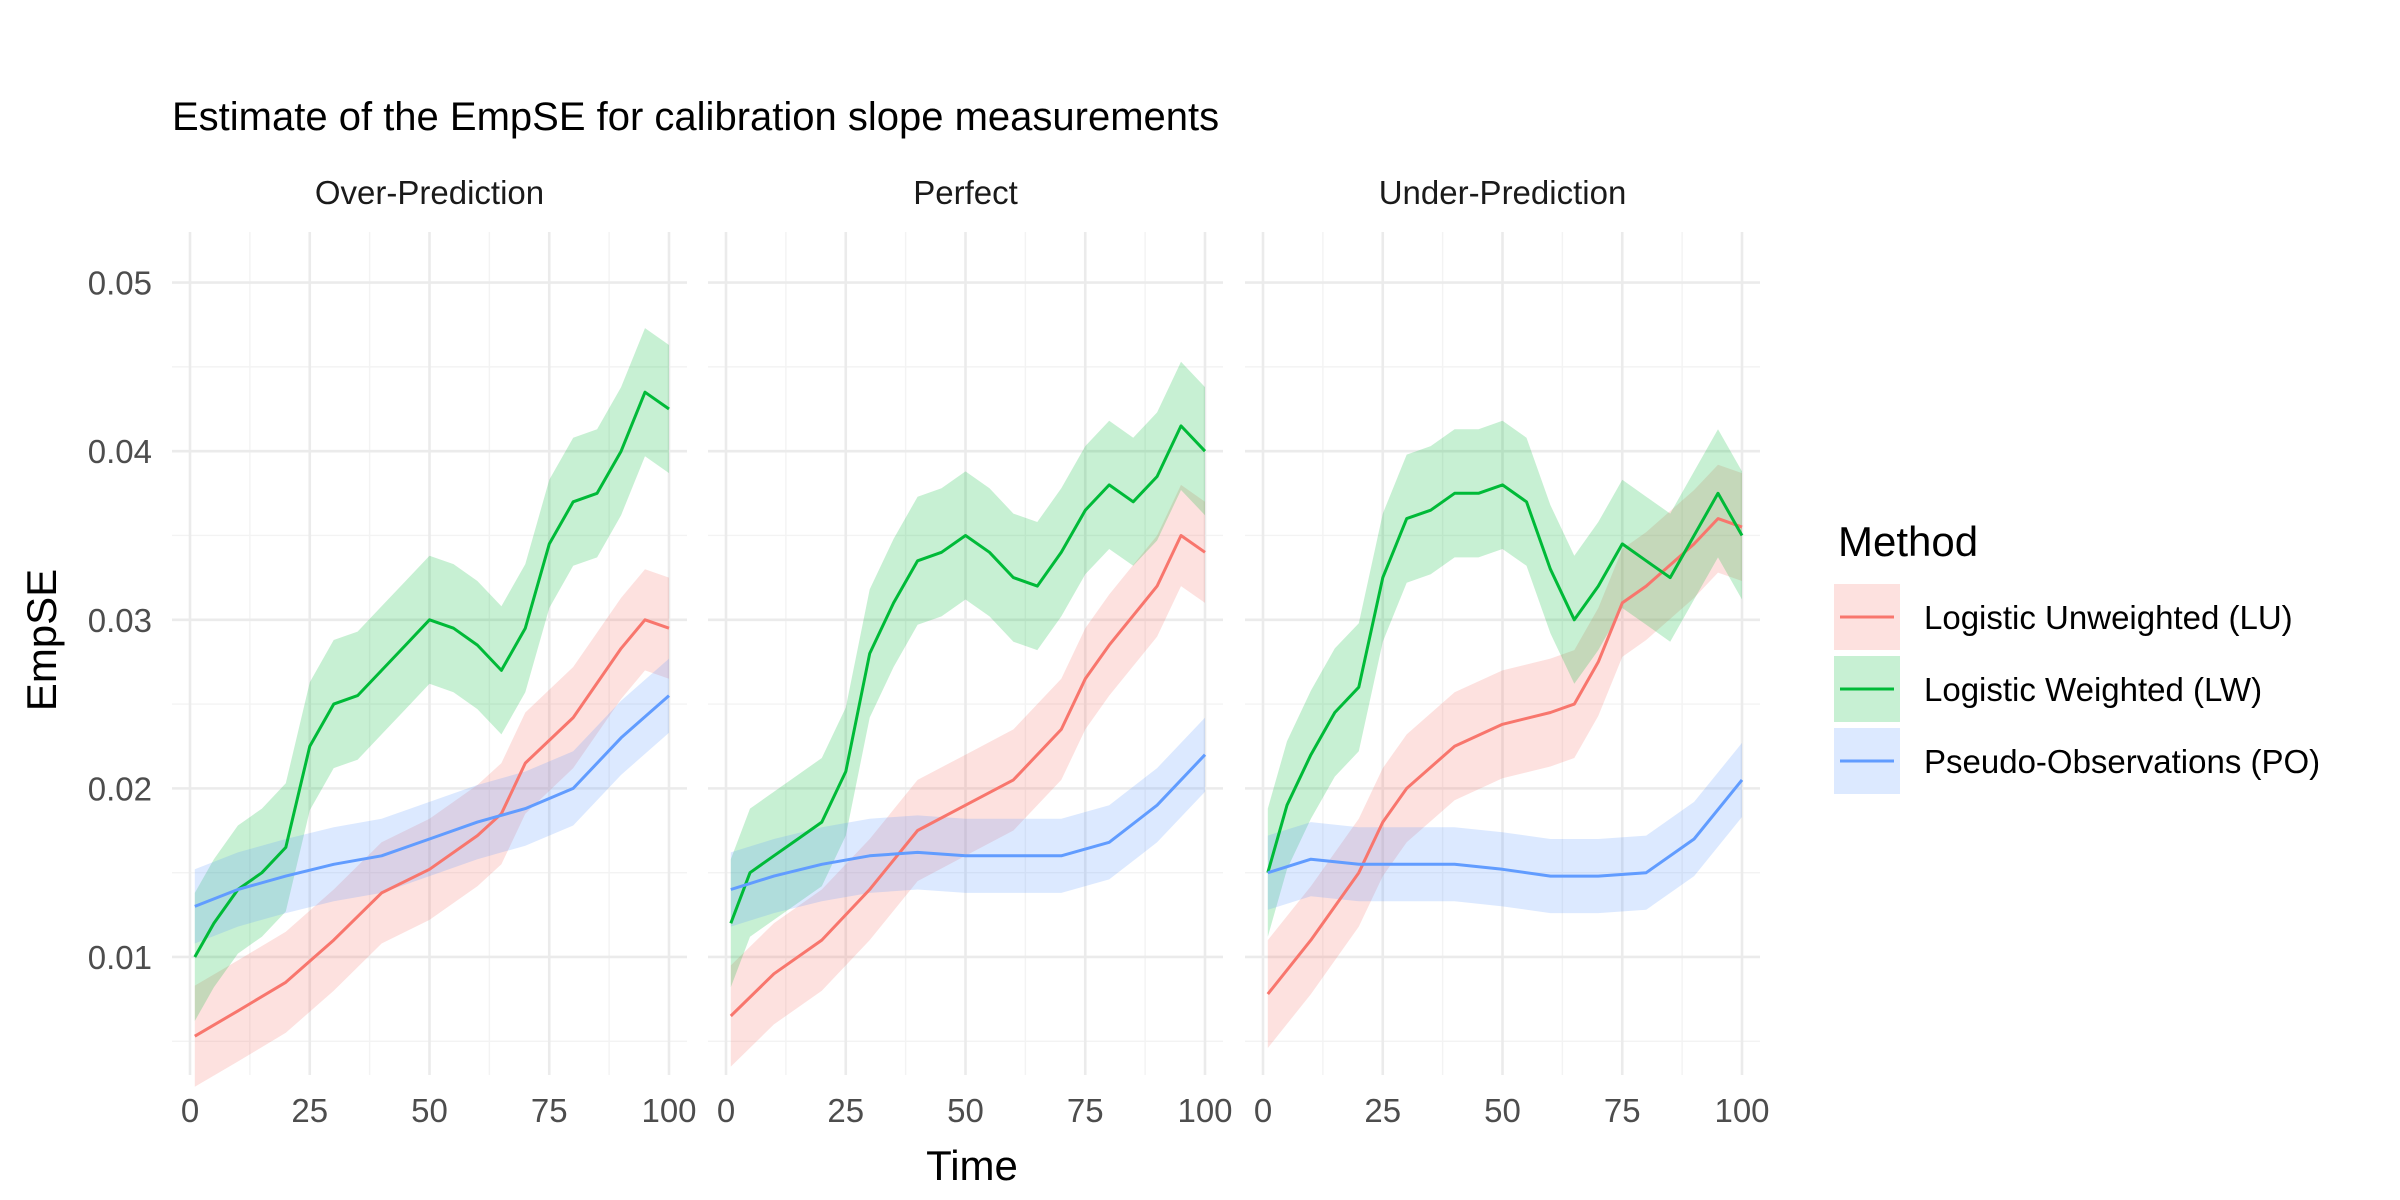 Image resolution: width=2400 pixels, height=1200 pixels. Describe the element at coordinates (120, 451) in the screenshot. I see `y-tick-label: 0.04` at that location.